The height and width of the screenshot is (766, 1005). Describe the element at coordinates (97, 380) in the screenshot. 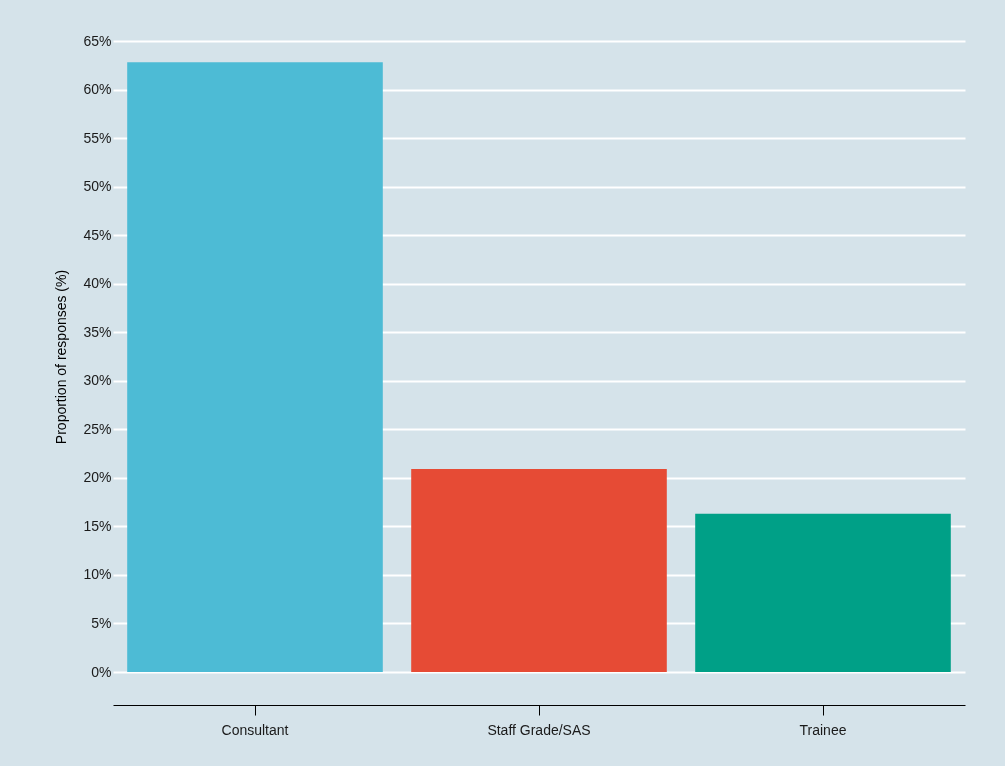

I see `y-tick-label: 30%` at that location.